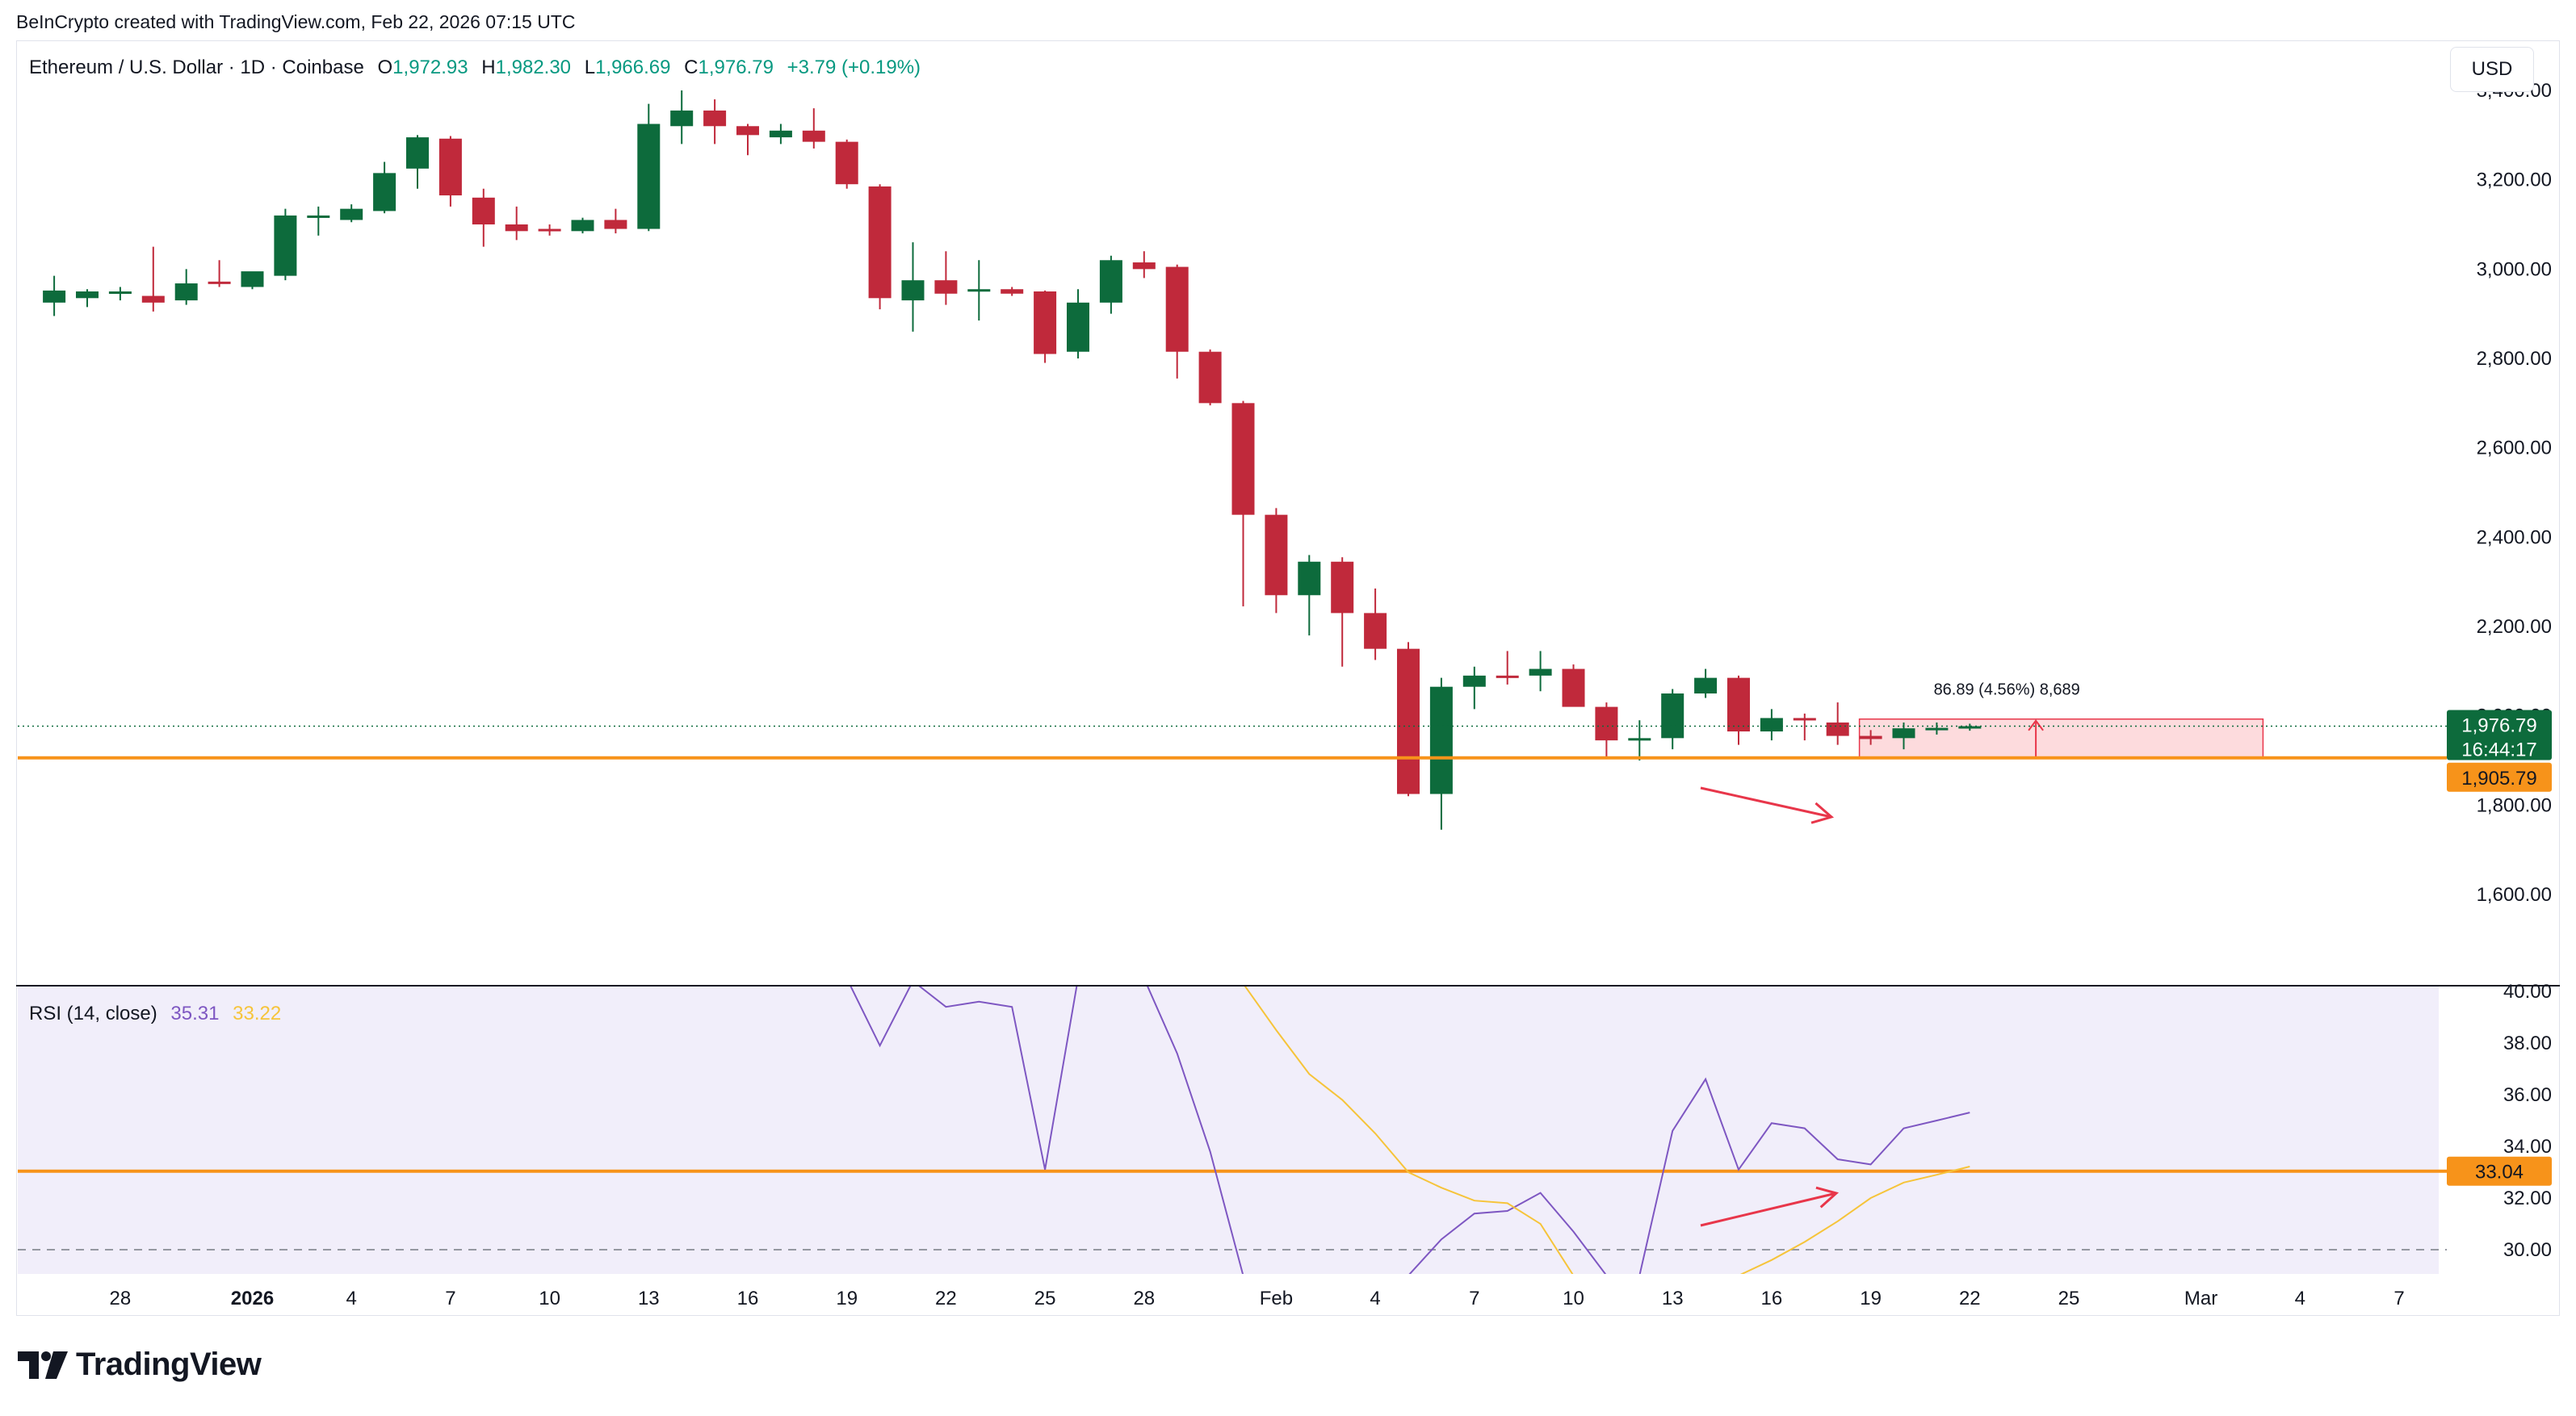  I want to click on currency-button: USD, so click(2492, 69).